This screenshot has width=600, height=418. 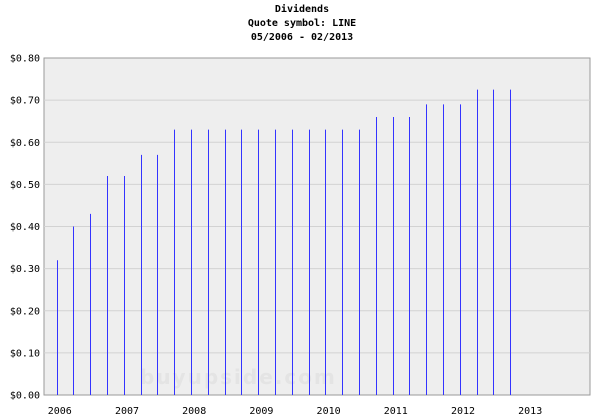 I want to click on y-tick-label: $0.50, so click(x=25, y=185).